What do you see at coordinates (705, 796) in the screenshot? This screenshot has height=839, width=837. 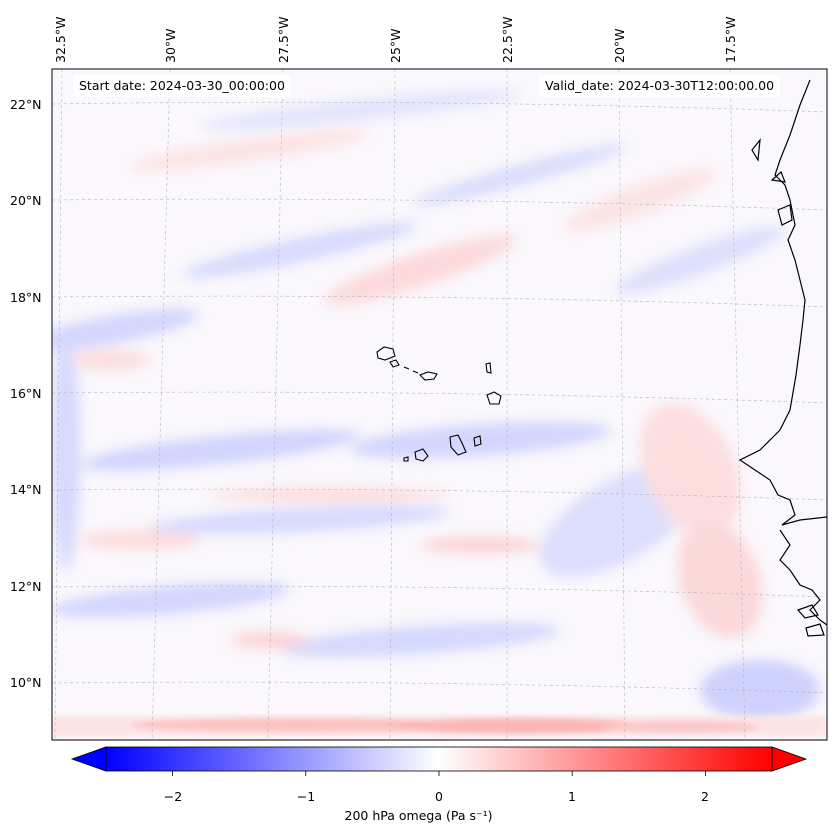 I see `colorbar-tick-label: 2` at bounding box center [705, 796].